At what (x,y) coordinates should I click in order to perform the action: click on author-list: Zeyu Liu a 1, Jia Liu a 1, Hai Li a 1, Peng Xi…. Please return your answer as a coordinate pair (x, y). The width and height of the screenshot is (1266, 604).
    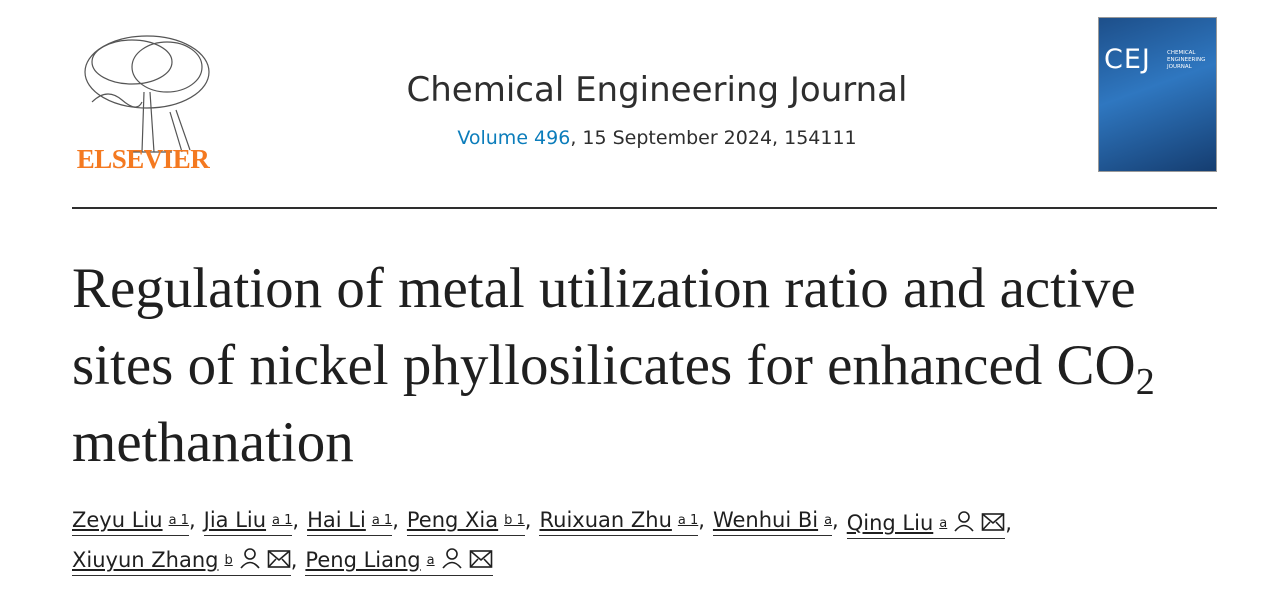
    Looking at the image, I should click on (627, 542).